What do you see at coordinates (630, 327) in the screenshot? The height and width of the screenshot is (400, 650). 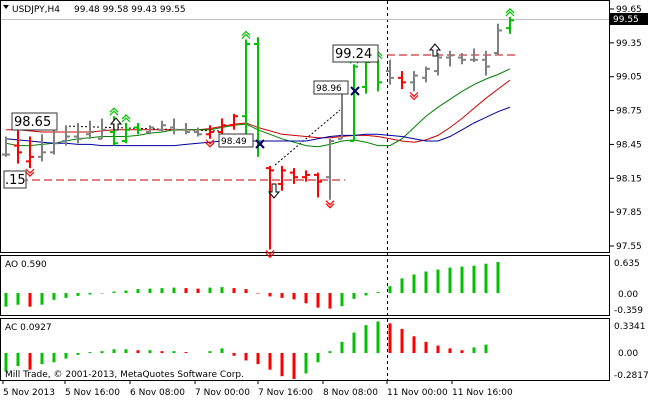 I see `ac-tick-top: 0.3341` at bounding box center [630, 327].